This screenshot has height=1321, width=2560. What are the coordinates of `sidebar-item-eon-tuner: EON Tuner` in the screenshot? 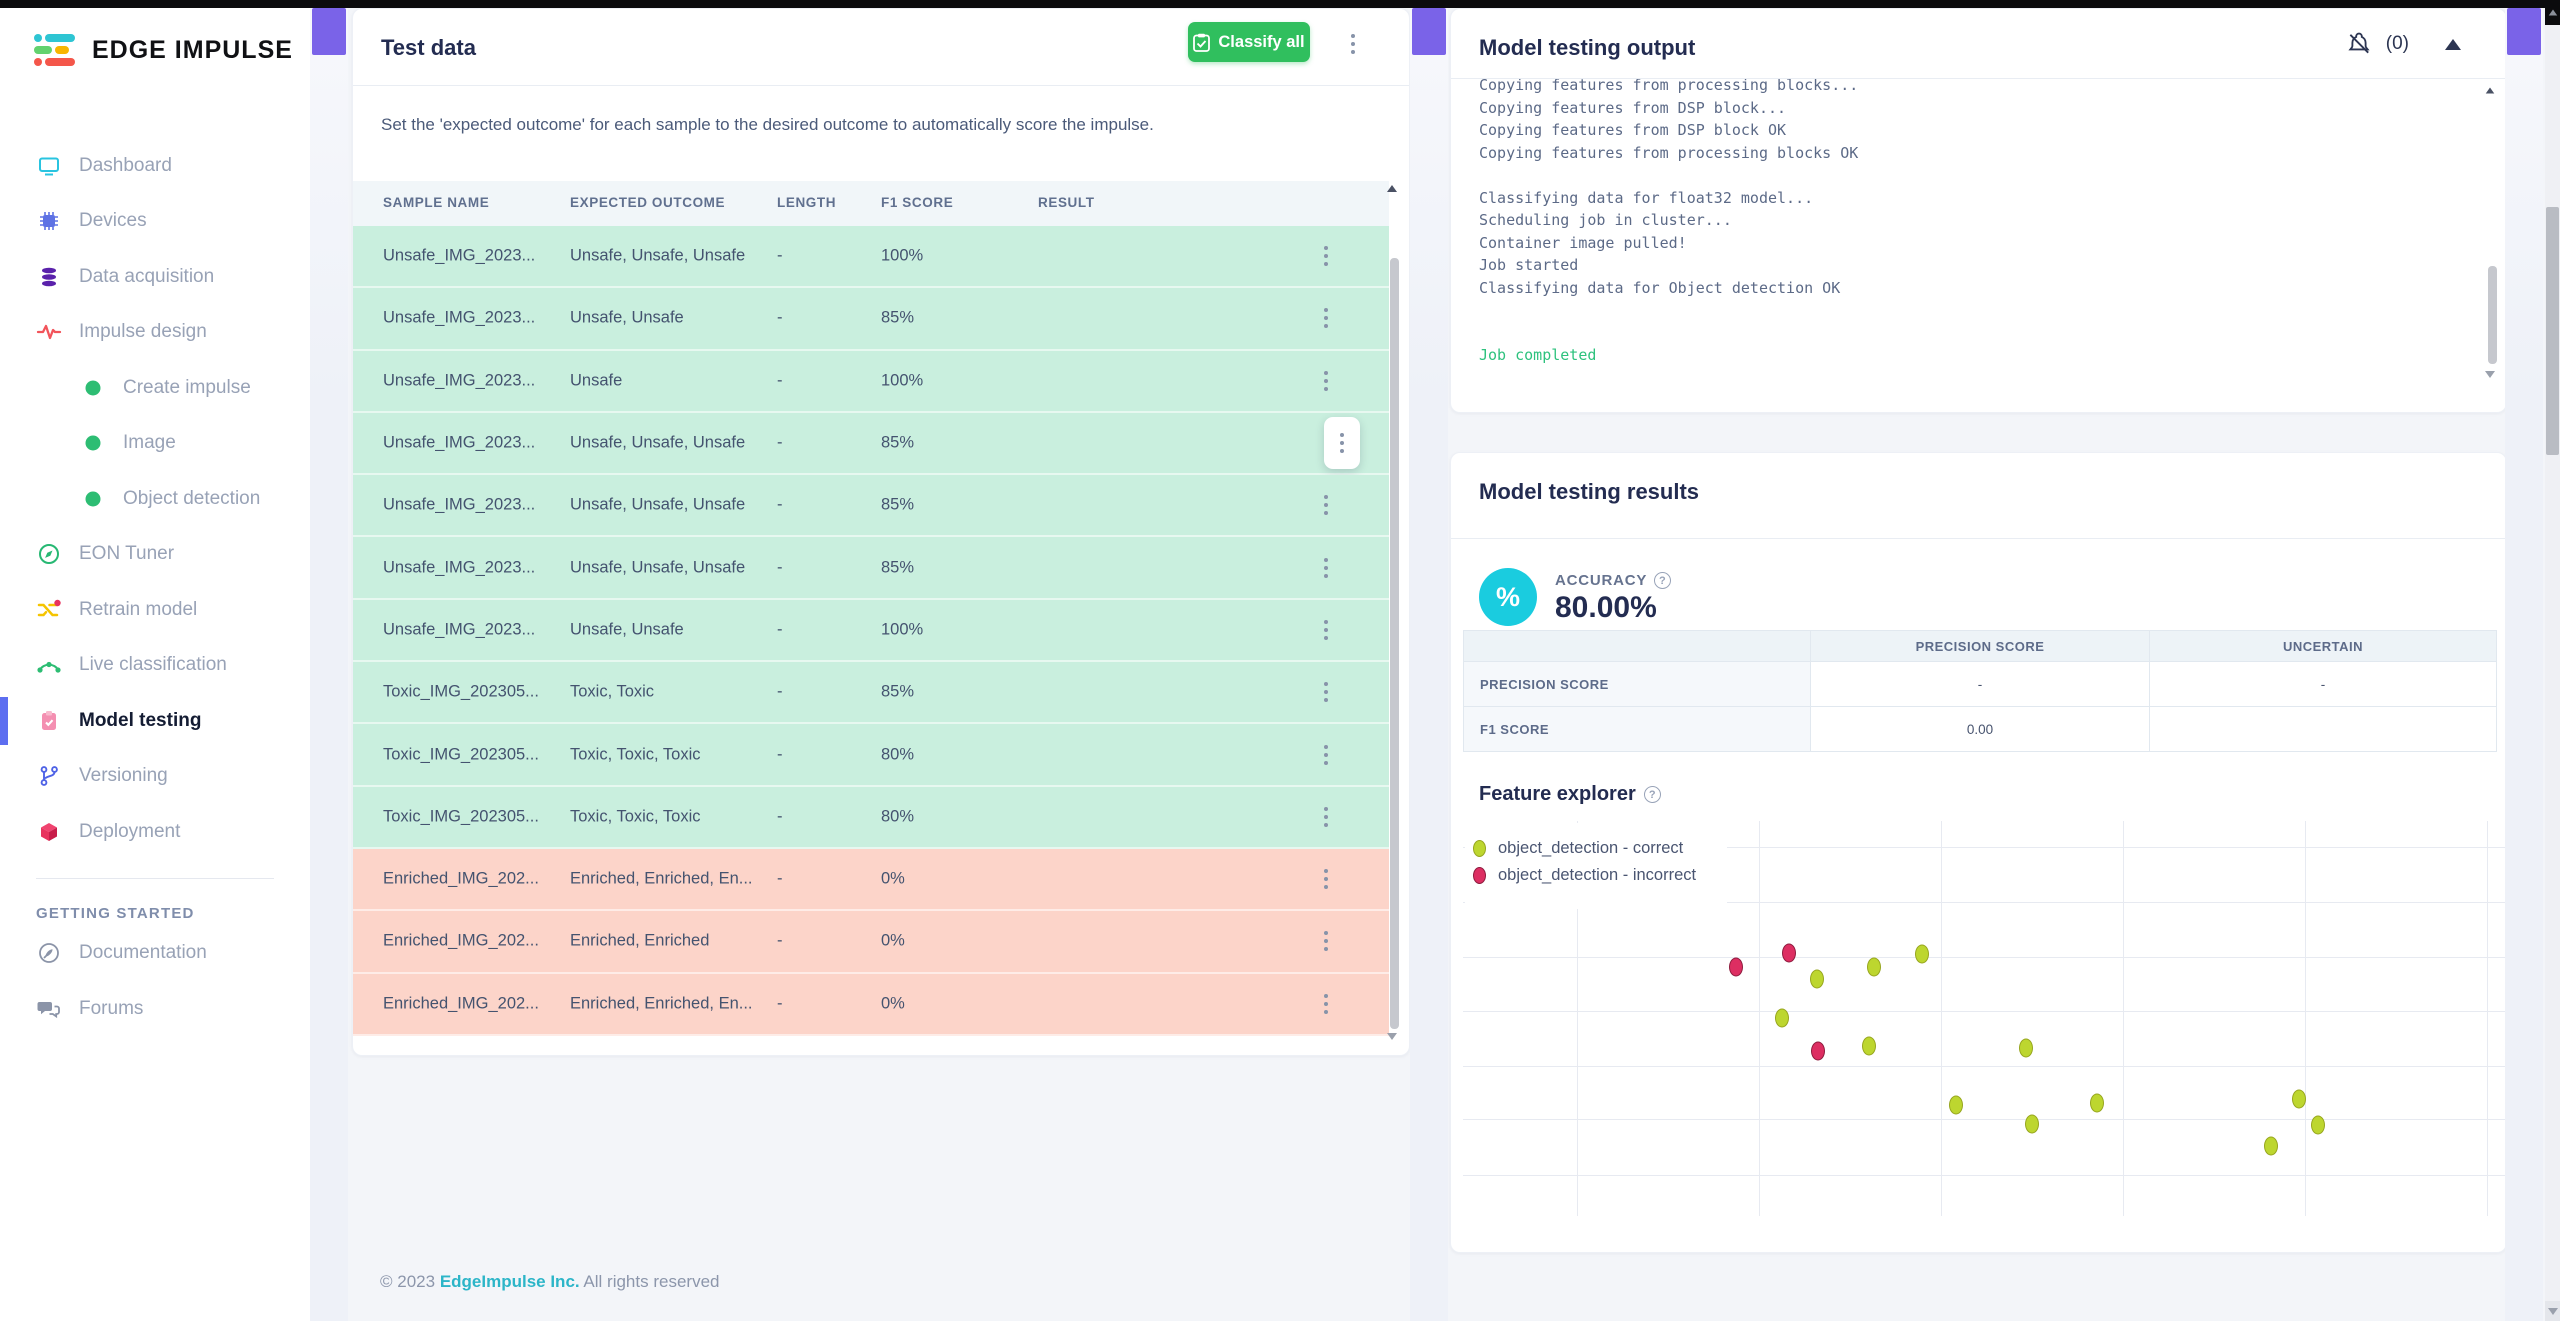 It's located at (155, 555).